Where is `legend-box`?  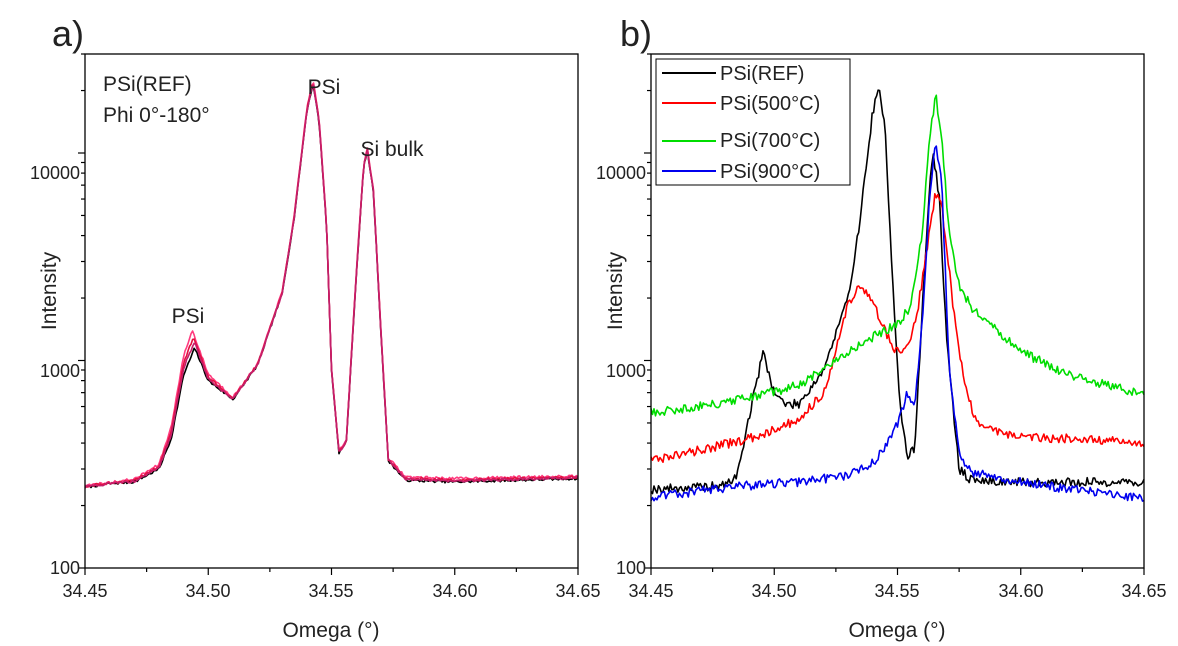
legend-box is located at coordinates (753, 122).